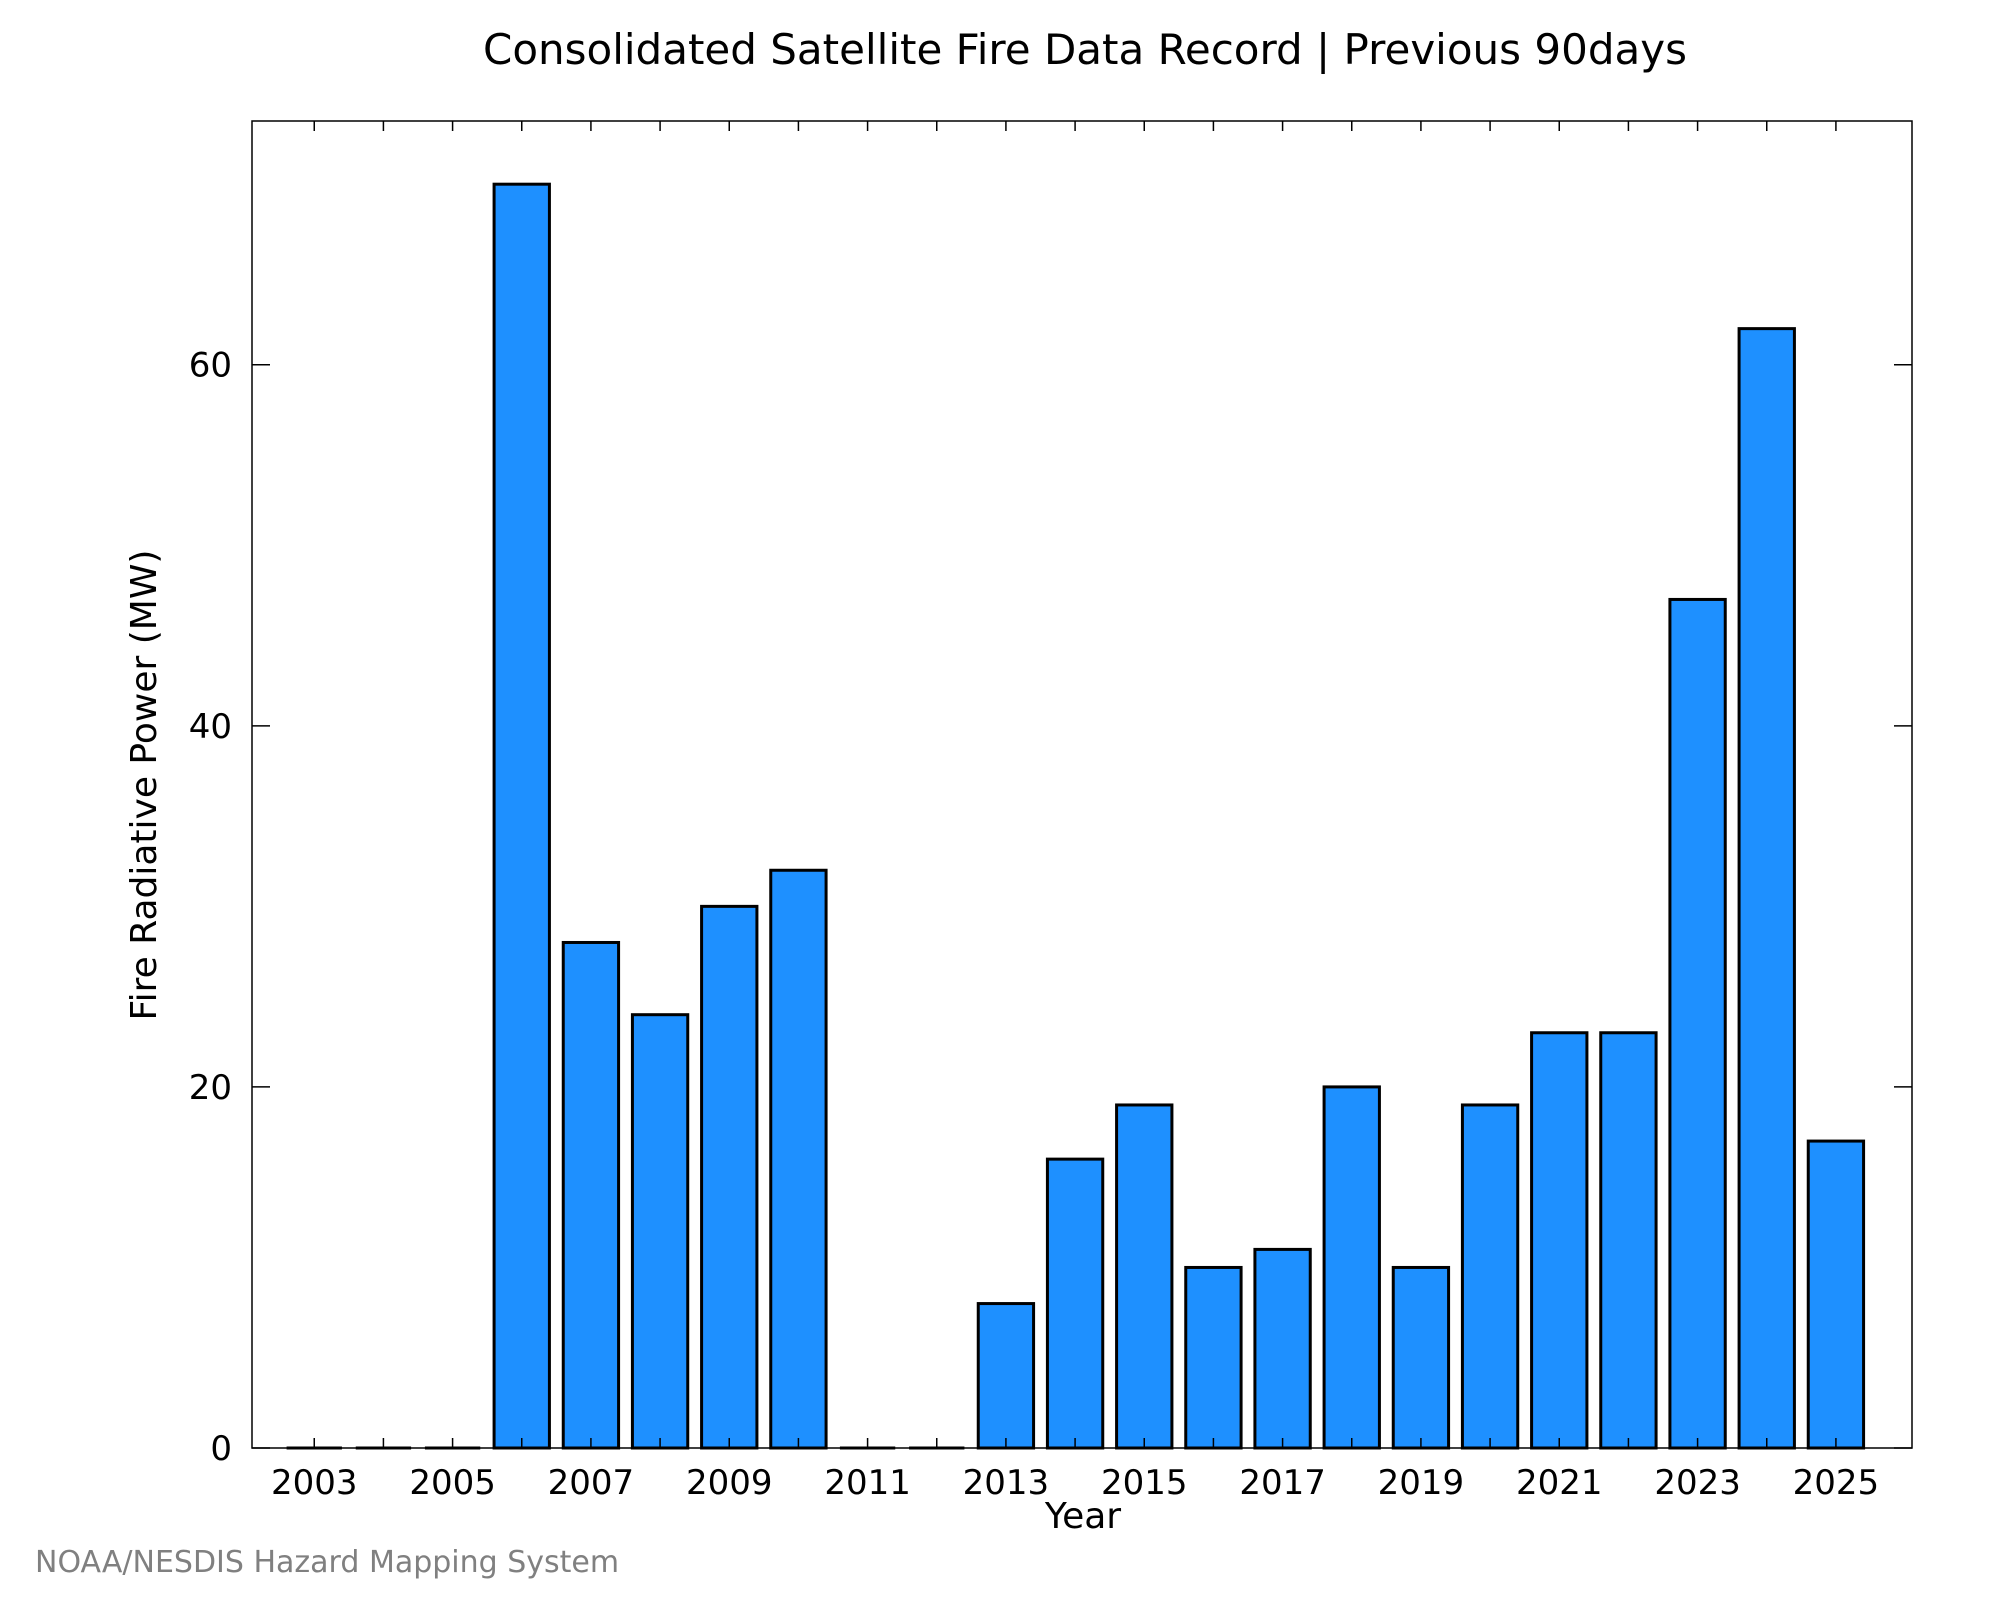 Image resolution: width=2000 pixels, height=1600 pixels. I want to click on x-tick-label: 2003, so click(314, 1483).